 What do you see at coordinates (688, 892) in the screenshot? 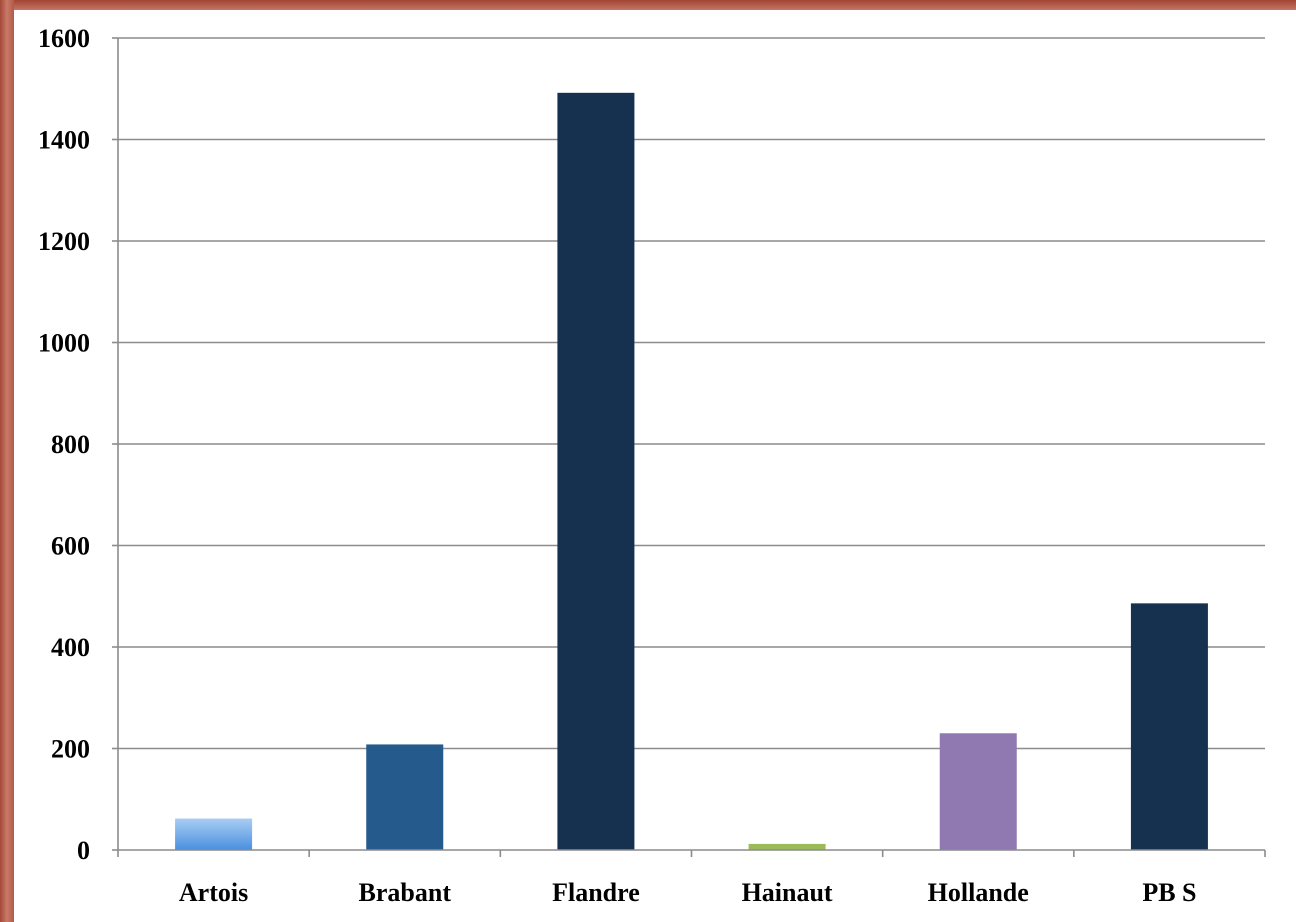
I see `x-tick-labels: Artois Brabant Flandre Hainaut Hollande PB S` at bounding box center [688, 892].